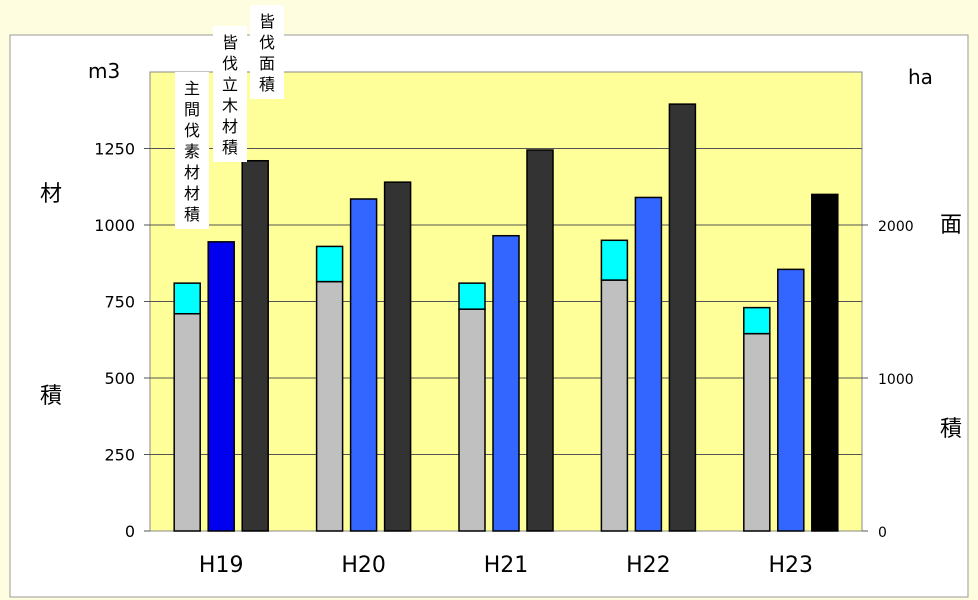  What do you see at coordinates (51, 194) in the screenshot?
I see `left-axis-title-char: 材` at bounding box center [51, 194].